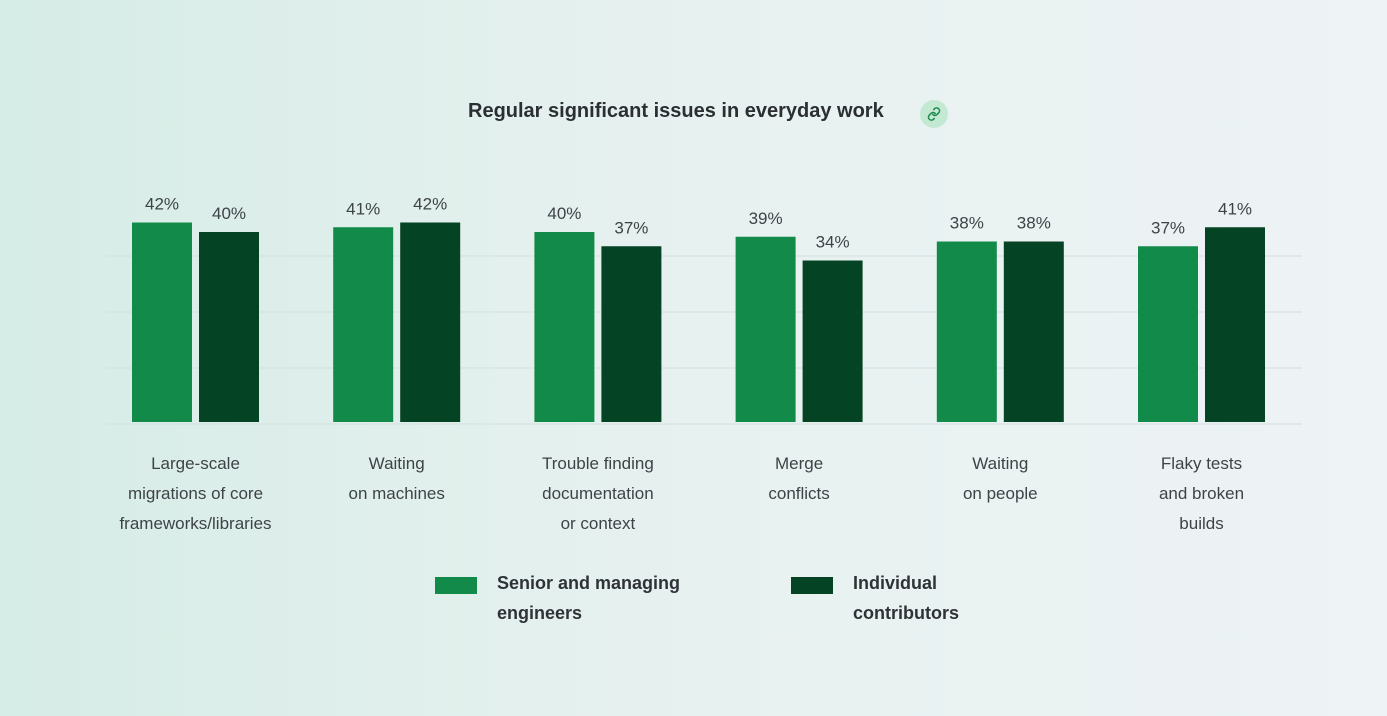 This screenshot has height=716, width=1387. What do you see at coordinates (799, 478) in the screenshot?
I see `category-label: Merge conflicts` at bounding box center [799, 478].